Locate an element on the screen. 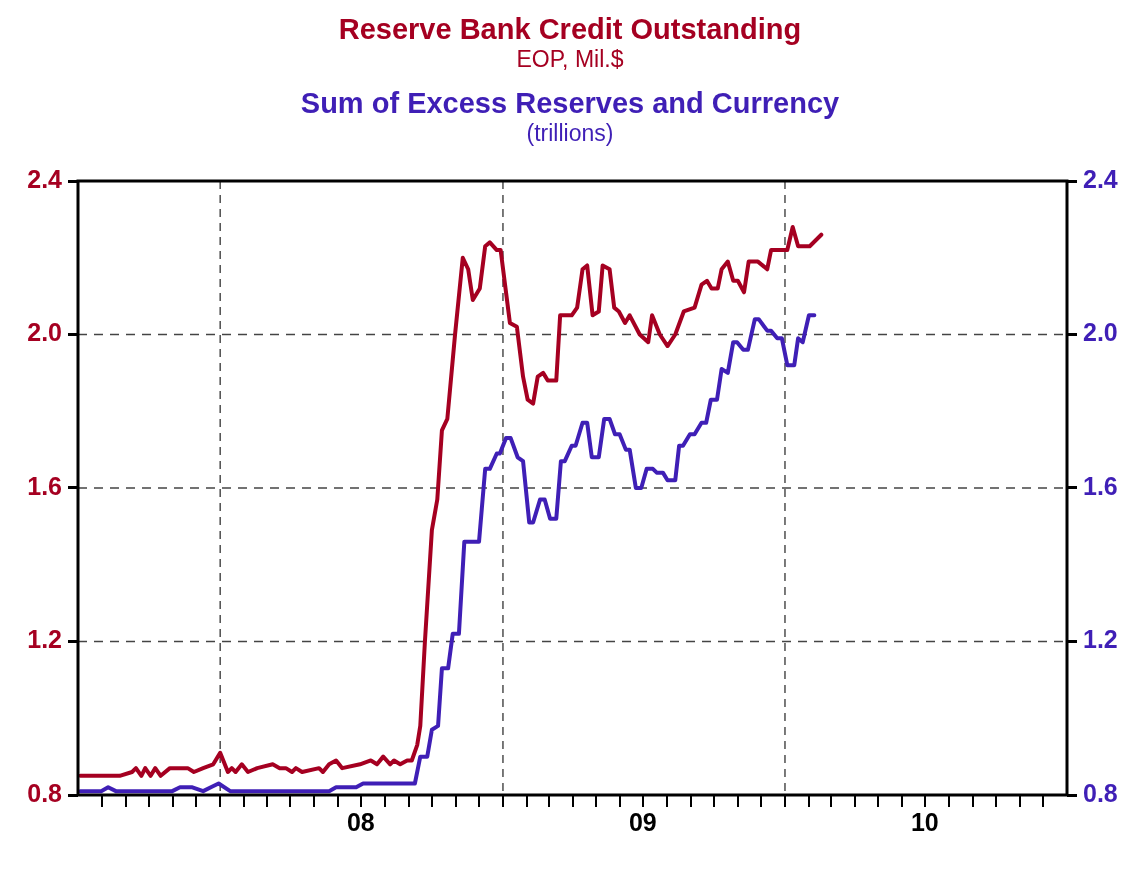 This screenshot has width=1140, height=884. y2-tick-label: 2.4 is located at coordinates (1100, 178).